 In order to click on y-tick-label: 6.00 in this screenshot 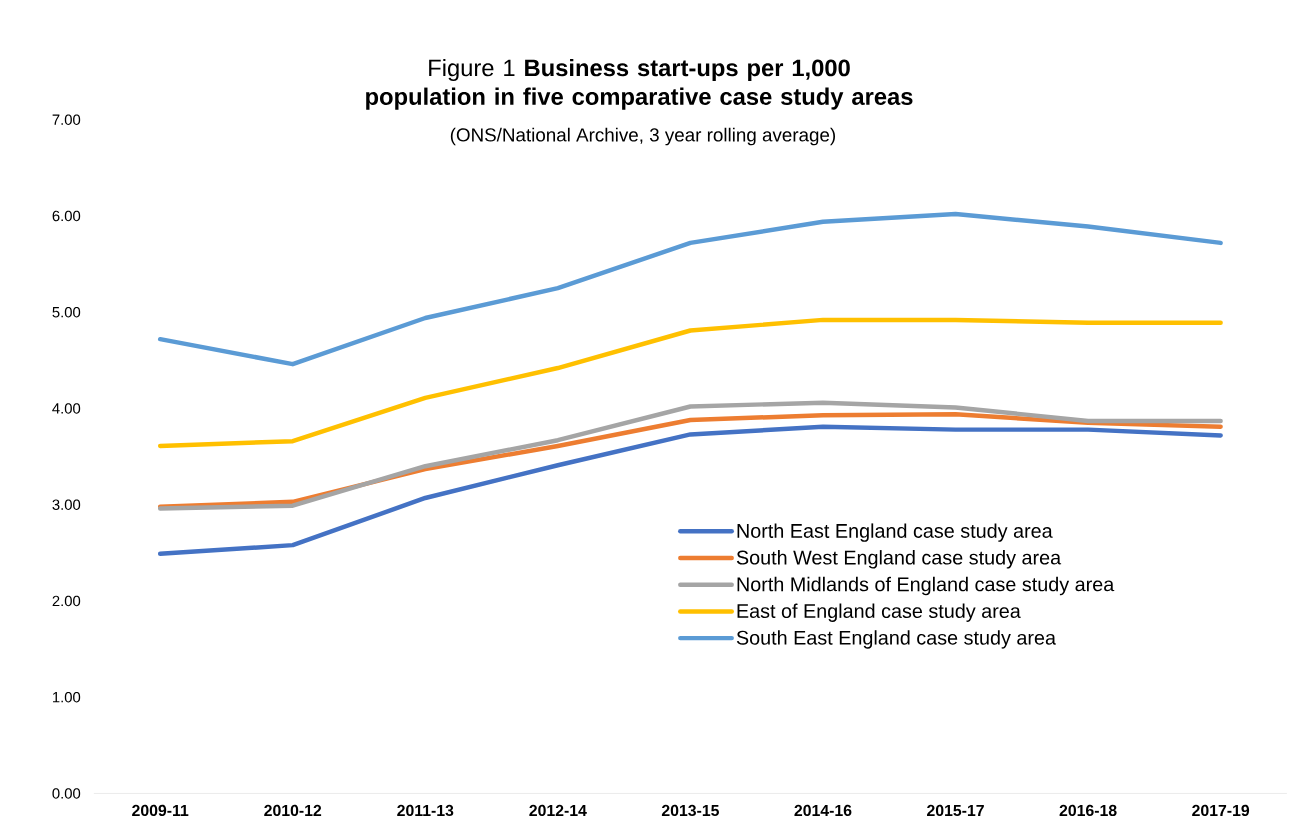, I will do `click(66, 216)`.